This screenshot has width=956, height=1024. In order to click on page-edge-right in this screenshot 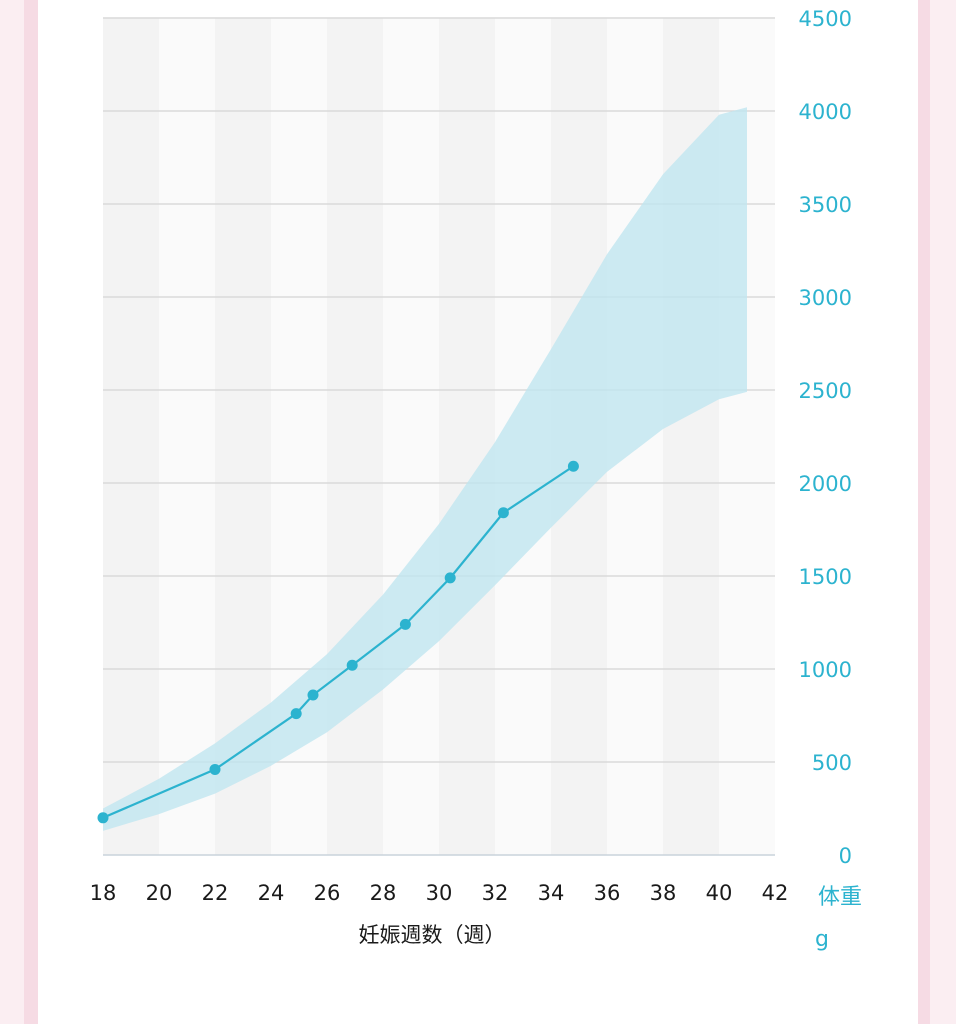, I will do `click(924, 512)`.